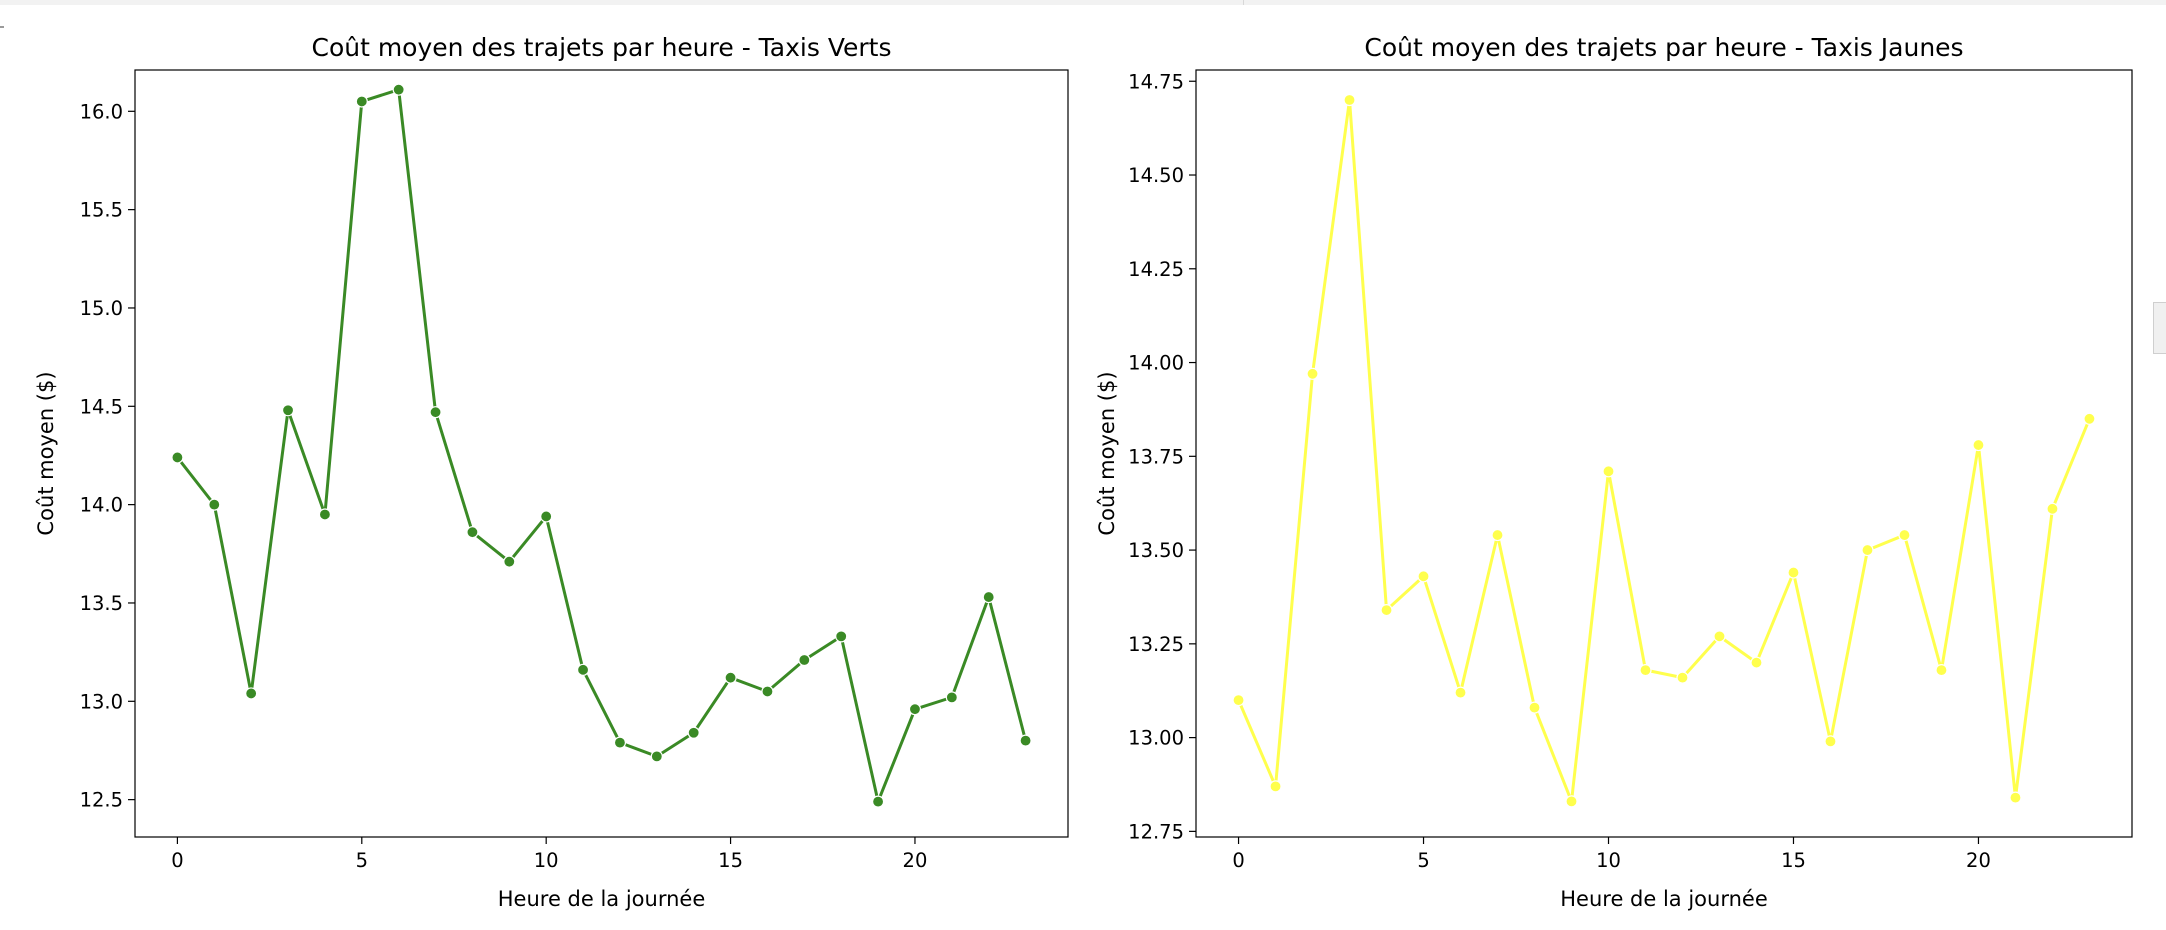 This screenshot has width=2166, height=930. What do you see at coordinates (1156, 831) in the screenshot?
I see `y-tick-label: 12.75` at bounding box center [1156, 831].